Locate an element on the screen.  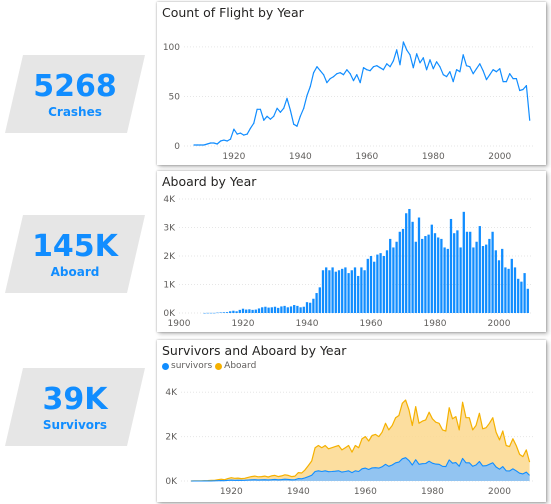
area-survivors is located at coordinates (360, 469).